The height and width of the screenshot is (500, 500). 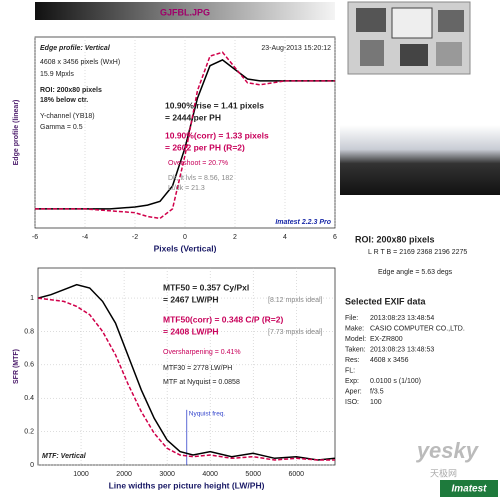 What do you see at coordinates (395, 239) in the screenshot?
I see `roi-title: ROI: 200x80 pixels` at bounding box center [395, 239].